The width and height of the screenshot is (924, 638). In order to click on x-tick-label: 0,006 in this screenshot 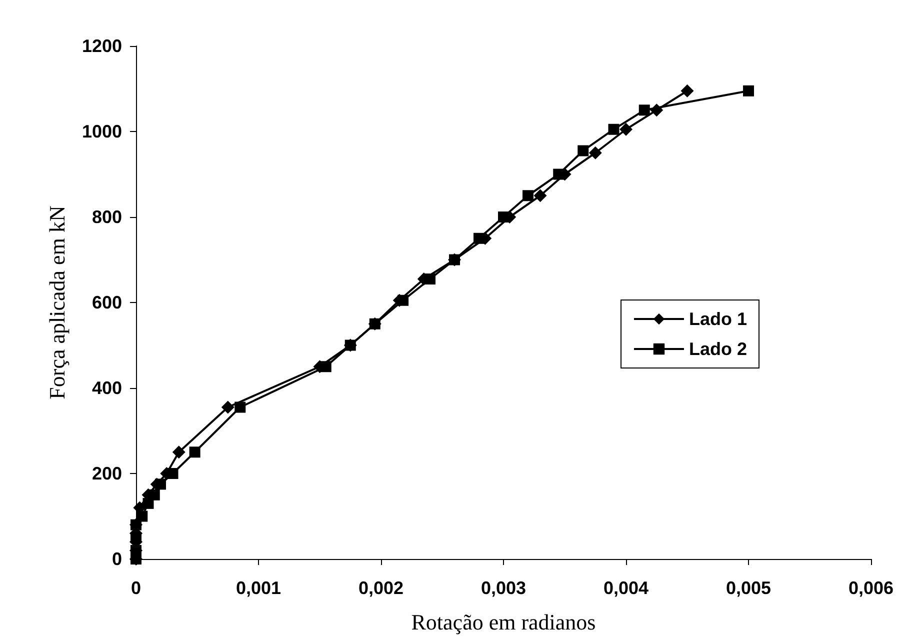, I will do `click(871, 588)`.